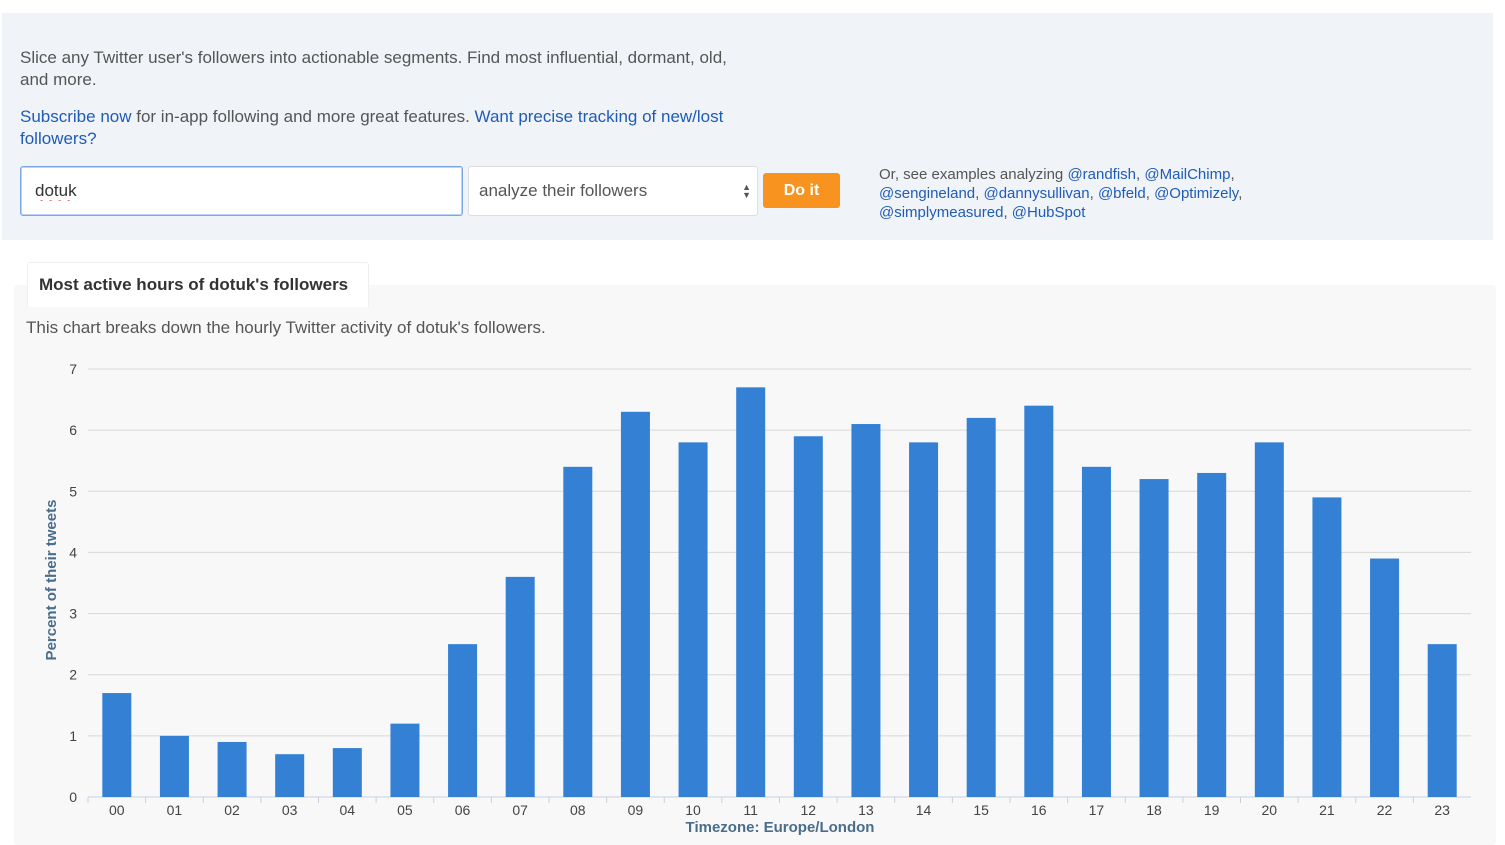 The height and width of the screenshot is (845, 1505). What do you see at coordinates (76, 116) in the screenshot?
I see `subscribe-now-link: Subscribe now` at bounding box center [76, 116].